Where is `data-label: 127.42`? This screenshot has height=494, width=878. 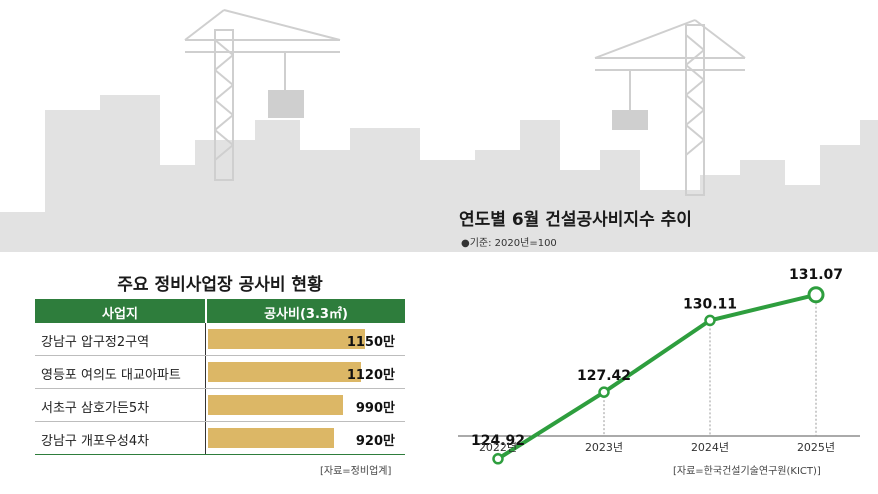 data-label: 127.42 is located at coordinates (604, 376).